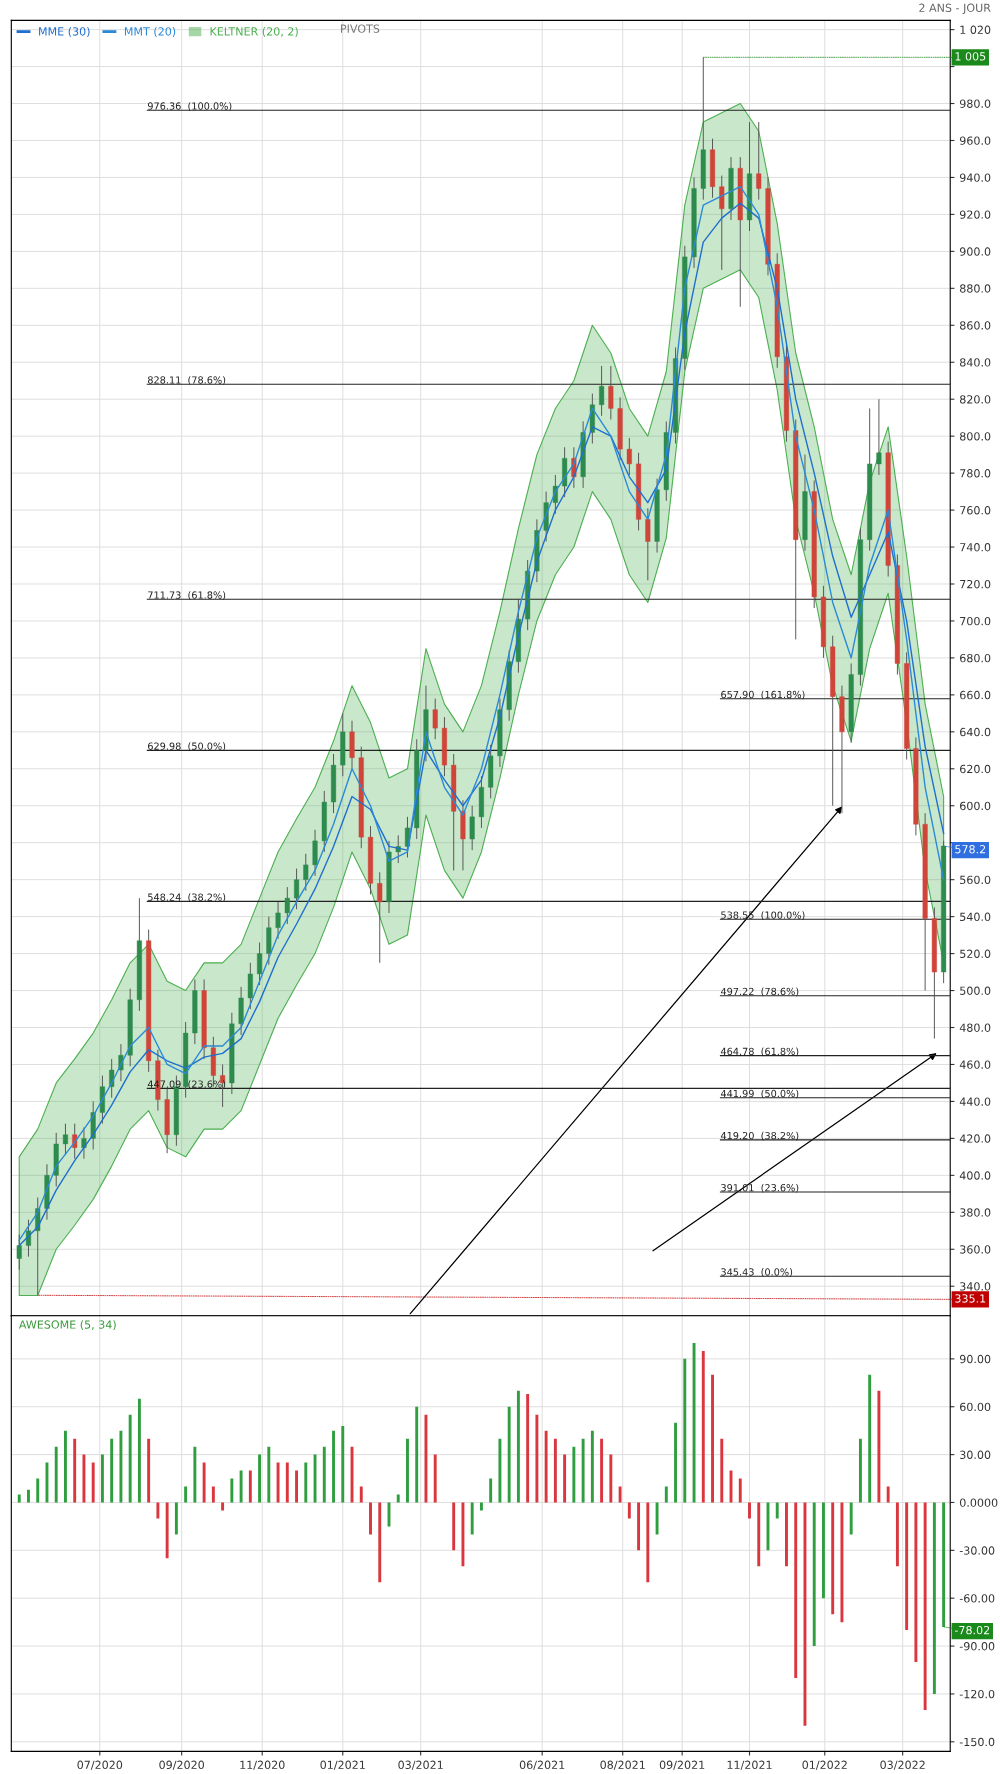  I want to click on y-tick-label: 700.0, so click(975, 621).